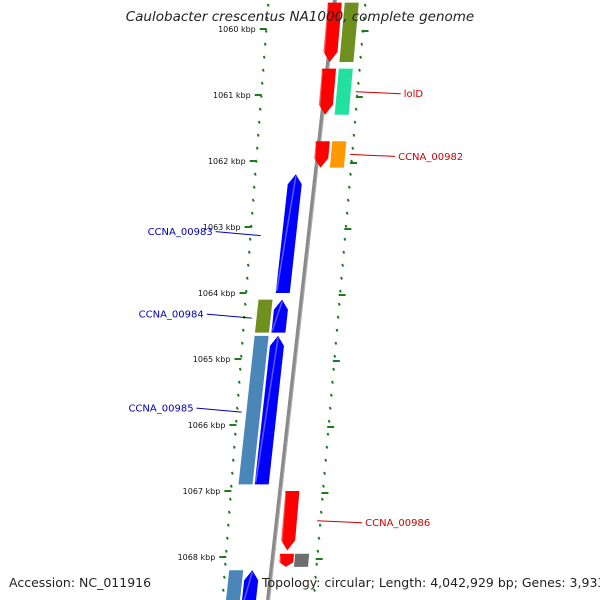 This screenshot has width=600, height=600. Describe the element at coordinates (320, 91) in the screenshot. I see `gene-arrow-lold-shade` at that location.